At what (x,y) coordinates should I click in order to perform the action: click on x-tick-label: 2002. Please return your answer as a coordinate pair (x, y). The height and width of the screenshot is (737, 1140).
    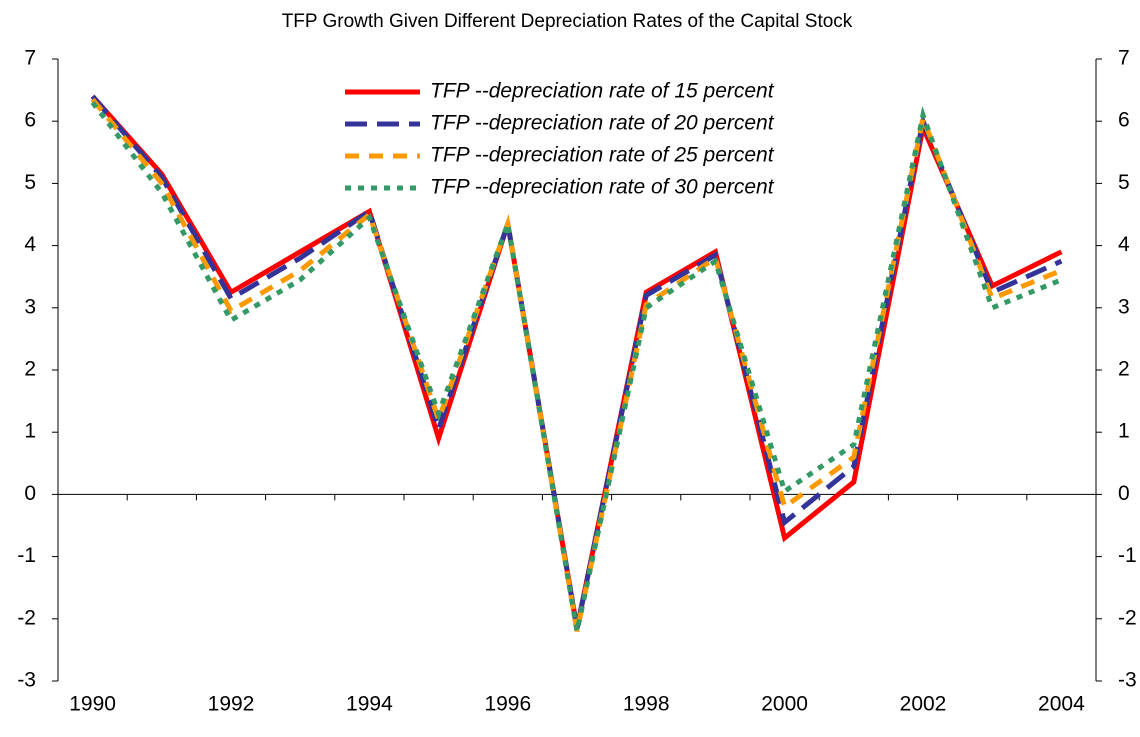
    Looking at the image, I should click on (923, 704).